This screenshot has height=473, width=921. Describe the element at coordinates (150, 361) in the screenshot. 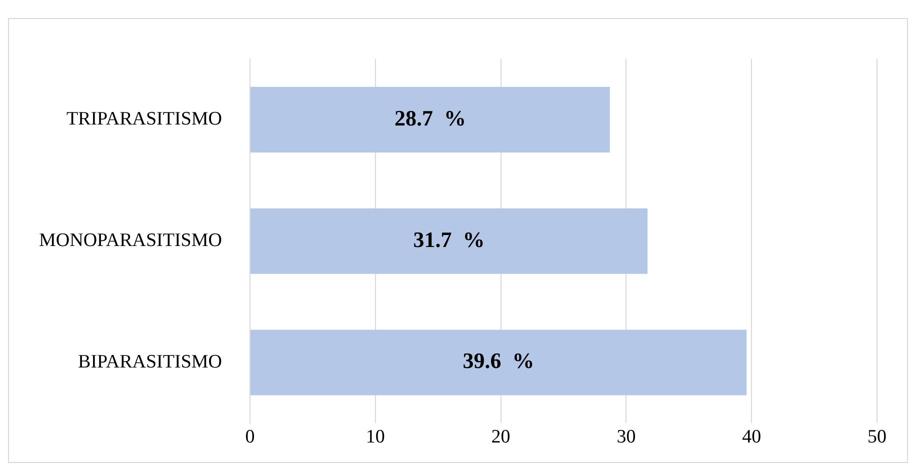

I see `y-tick-label: BIPARASITISMO` at that location.